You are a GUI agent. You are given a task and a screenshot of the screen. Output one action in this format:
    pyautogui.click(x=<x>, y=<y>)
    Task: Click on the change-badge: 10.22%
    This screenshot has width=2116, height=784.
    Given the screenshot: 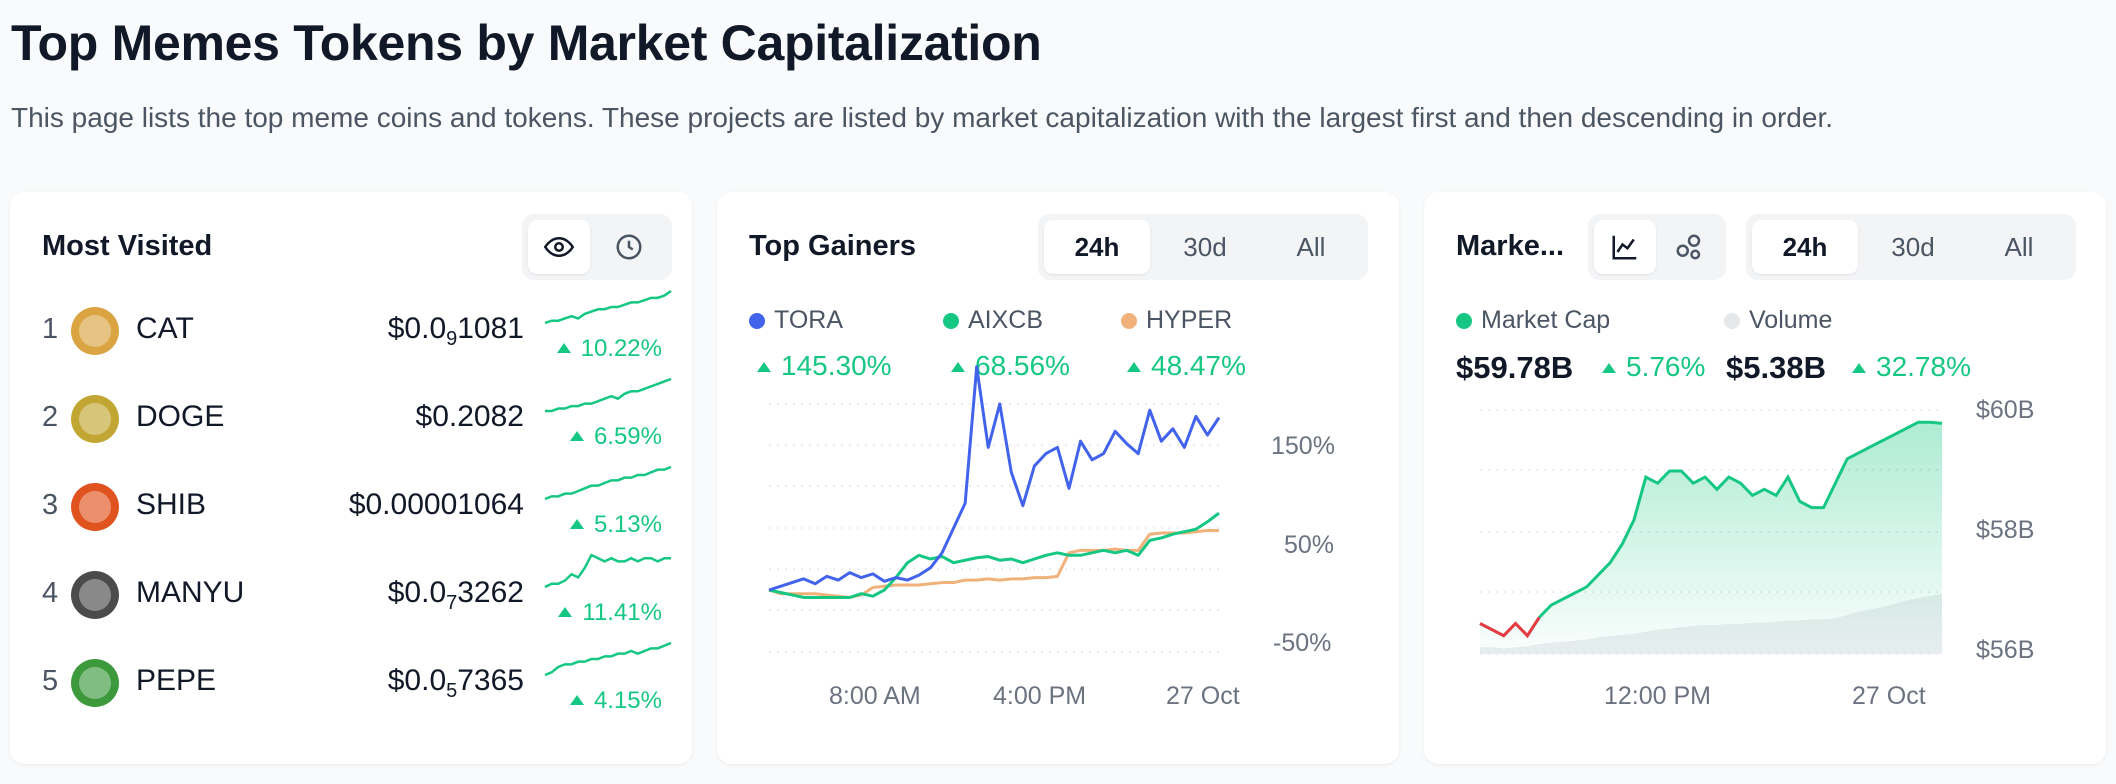 What is the action you would take?
    pyautogui.click(x=609, y=349)
    